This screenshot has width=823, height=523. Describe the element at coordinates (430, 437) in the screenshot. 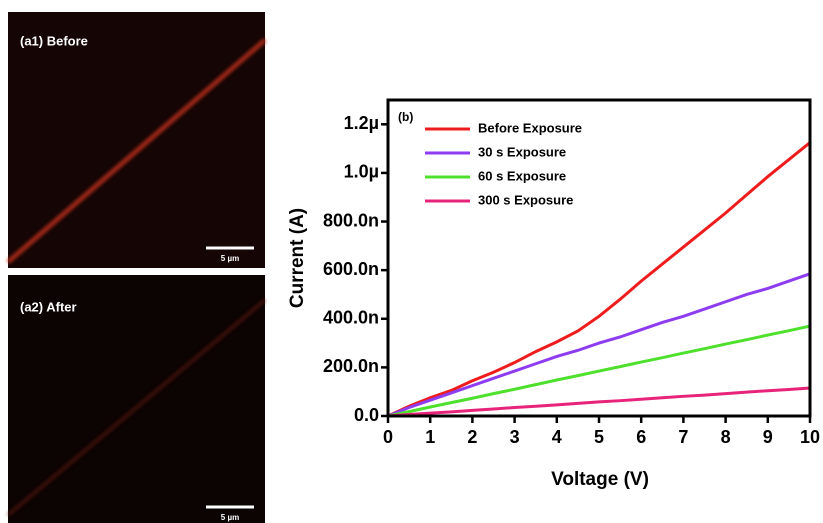

I see `x-tick-label: 1` at that location.